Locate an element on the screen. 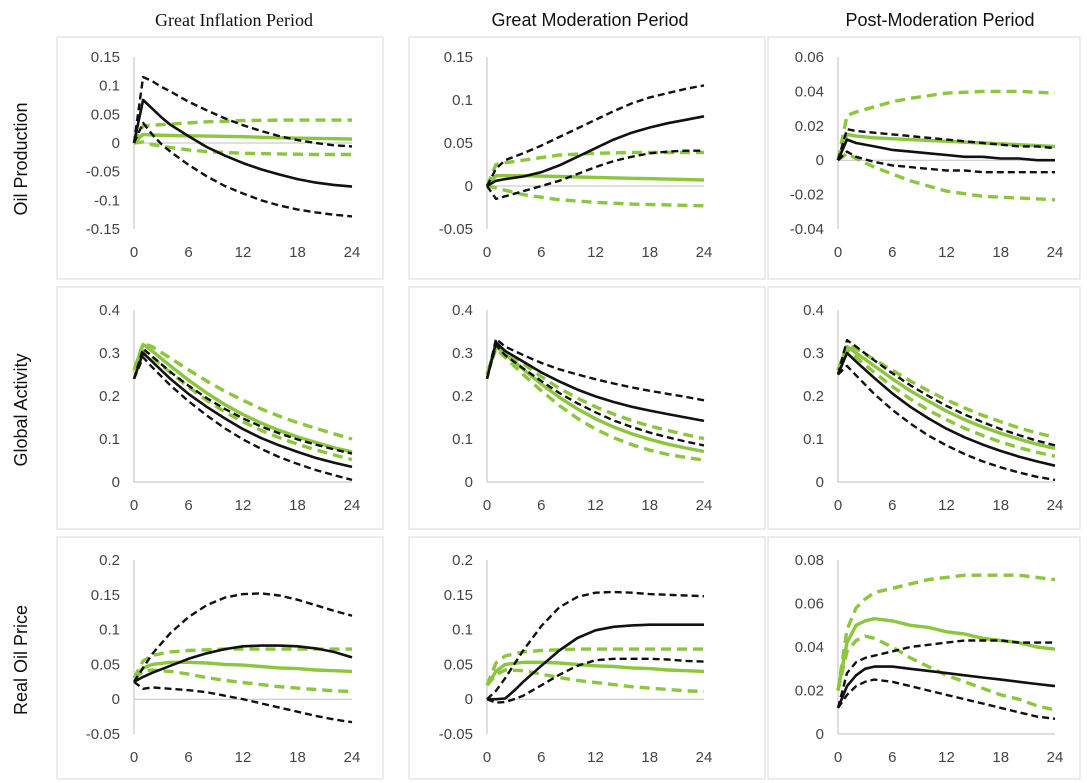 The image size is (1087, 783). row-label-global-activity: Global Activity is located at coordinates (21, 409).